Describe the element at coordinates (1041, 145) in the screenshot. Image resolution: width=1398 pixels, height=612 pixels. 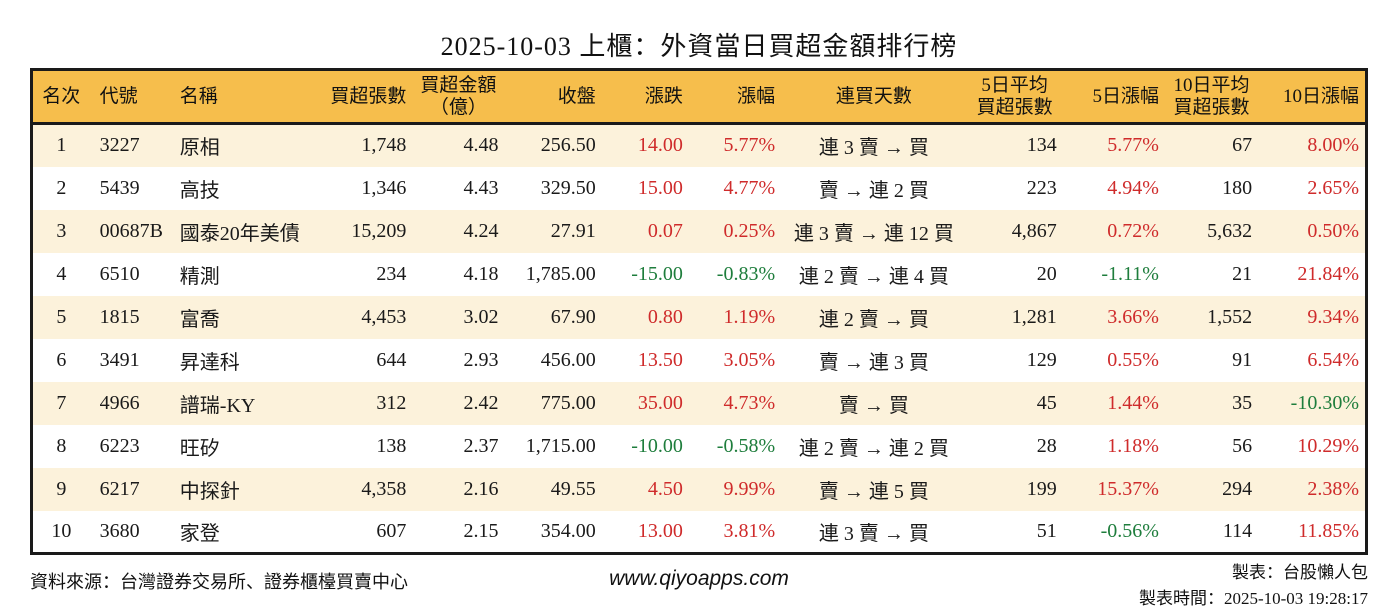
I see `cell-avg5_lots: 134` at that location.